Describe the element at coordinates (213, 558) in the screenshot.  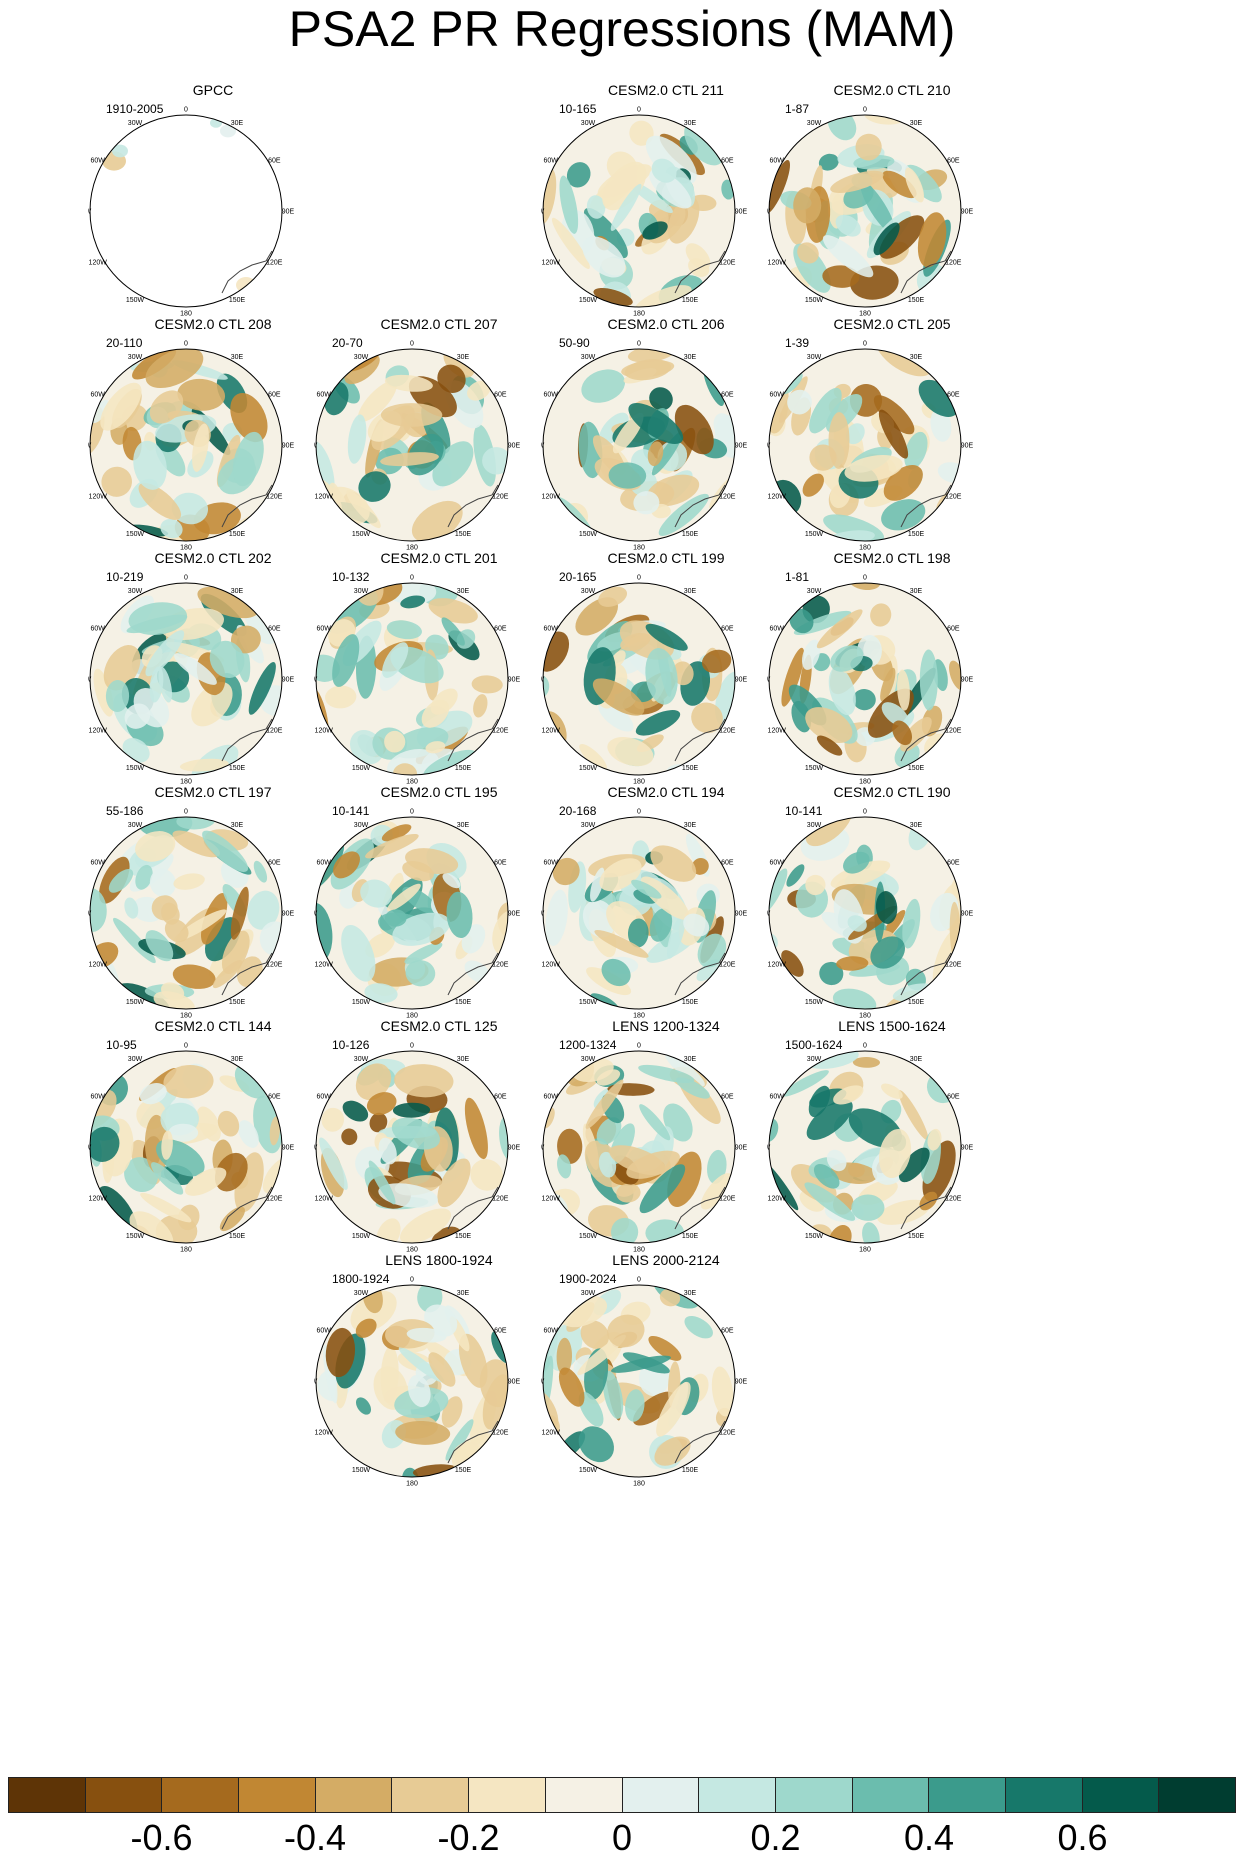
I see `panel-title: CESM2.0 CTL 202` at that location.